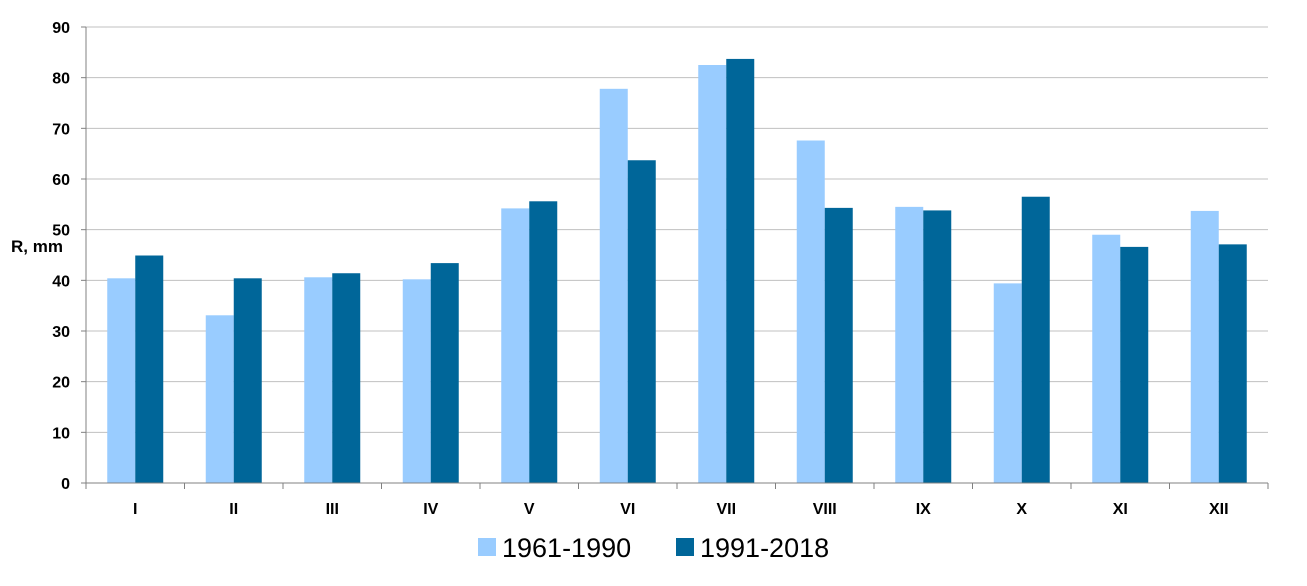 The height and width of the screenshot is (586, 1307). Describe the element at coordinates (61, 28) in the screenshot. I see `y-tick-label: 90` at that location.